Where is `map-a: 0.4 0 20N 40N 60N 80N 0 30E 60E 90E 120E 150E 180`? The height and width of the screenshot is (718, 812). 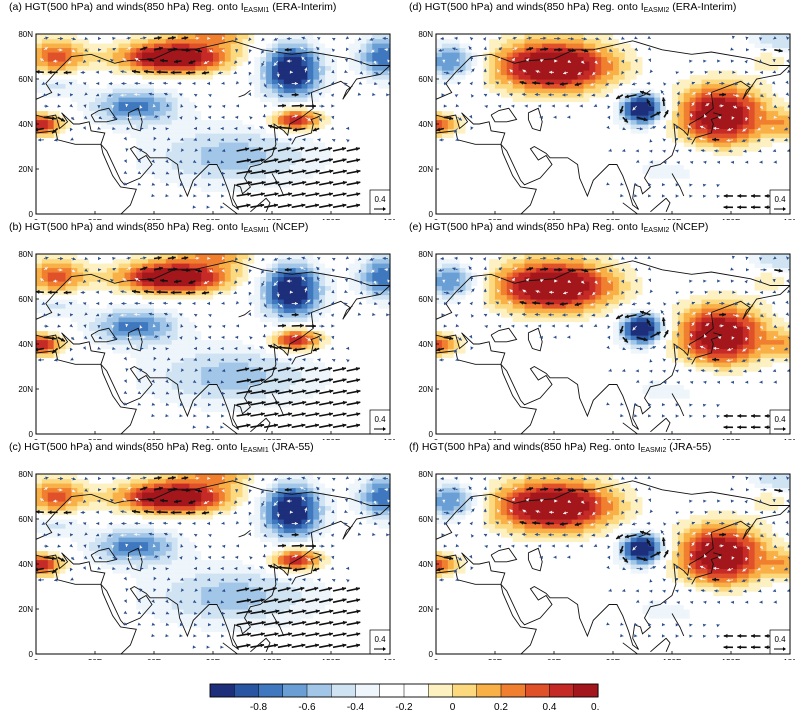
map-a: 0.4 0 20N 40N 60N 80N 0 30E 60E 90E 120E 150E 180 is located at coordinates (206, 125).